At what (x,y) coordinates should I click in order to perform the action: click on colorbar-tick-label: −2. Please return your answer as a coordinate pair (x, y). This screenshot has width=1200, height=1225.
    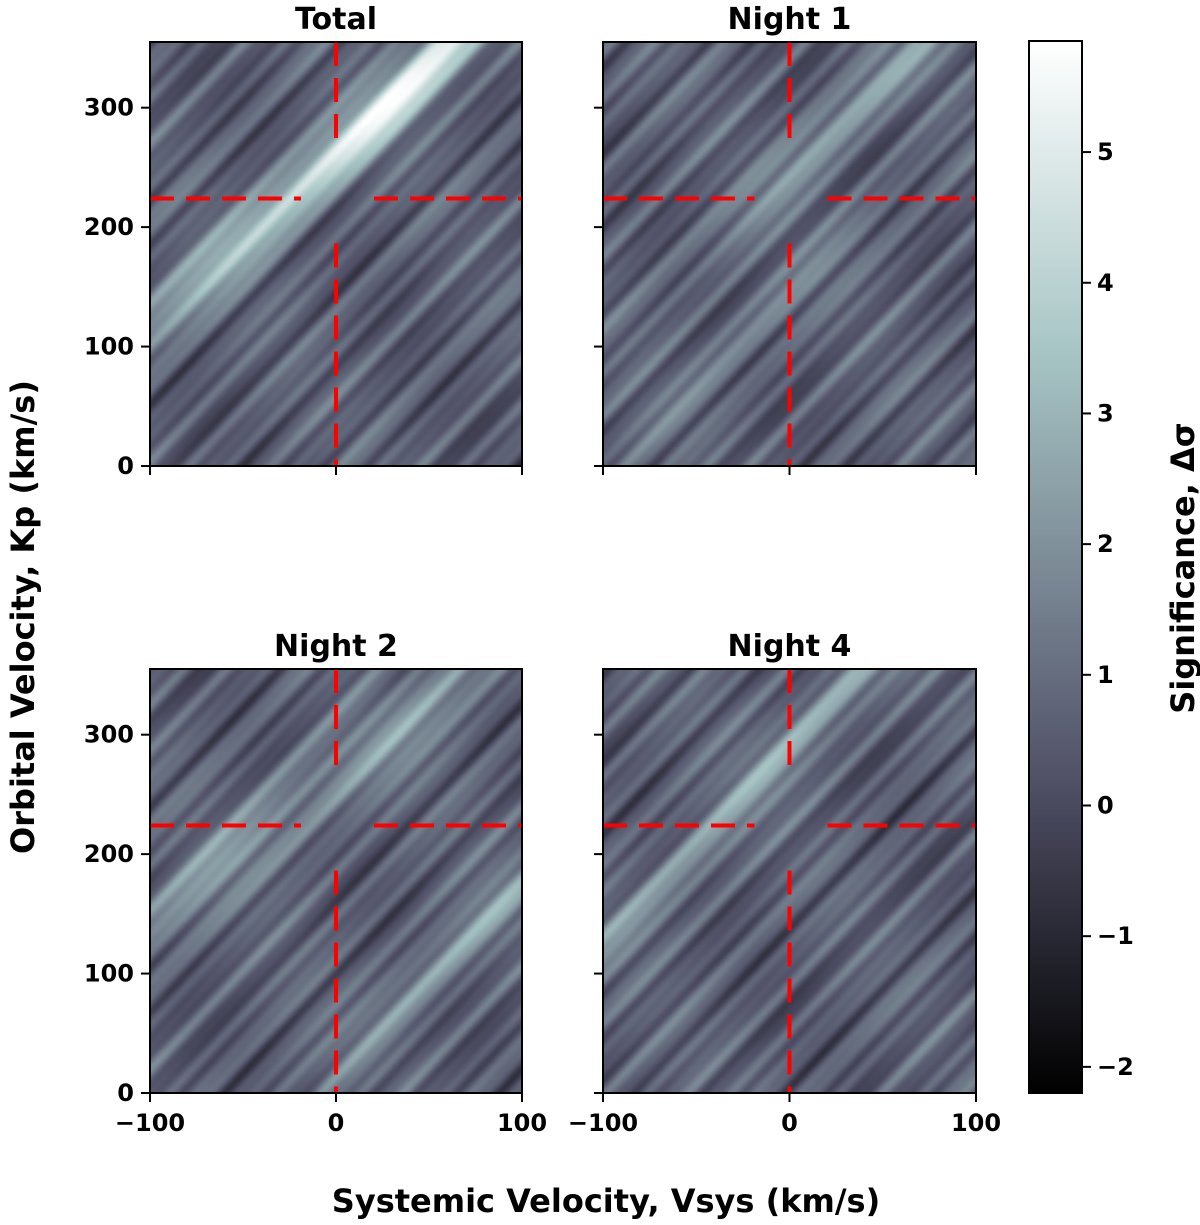
    Looking at the image, I should click on (1115, 1067).